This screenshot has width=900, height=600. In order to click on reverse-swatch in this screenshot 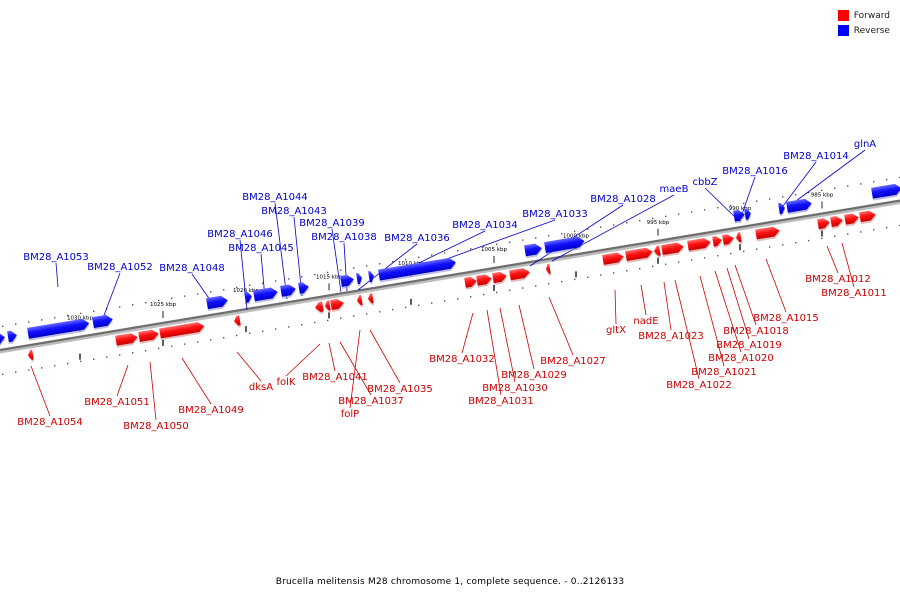, I will do `click(843, 30)`.